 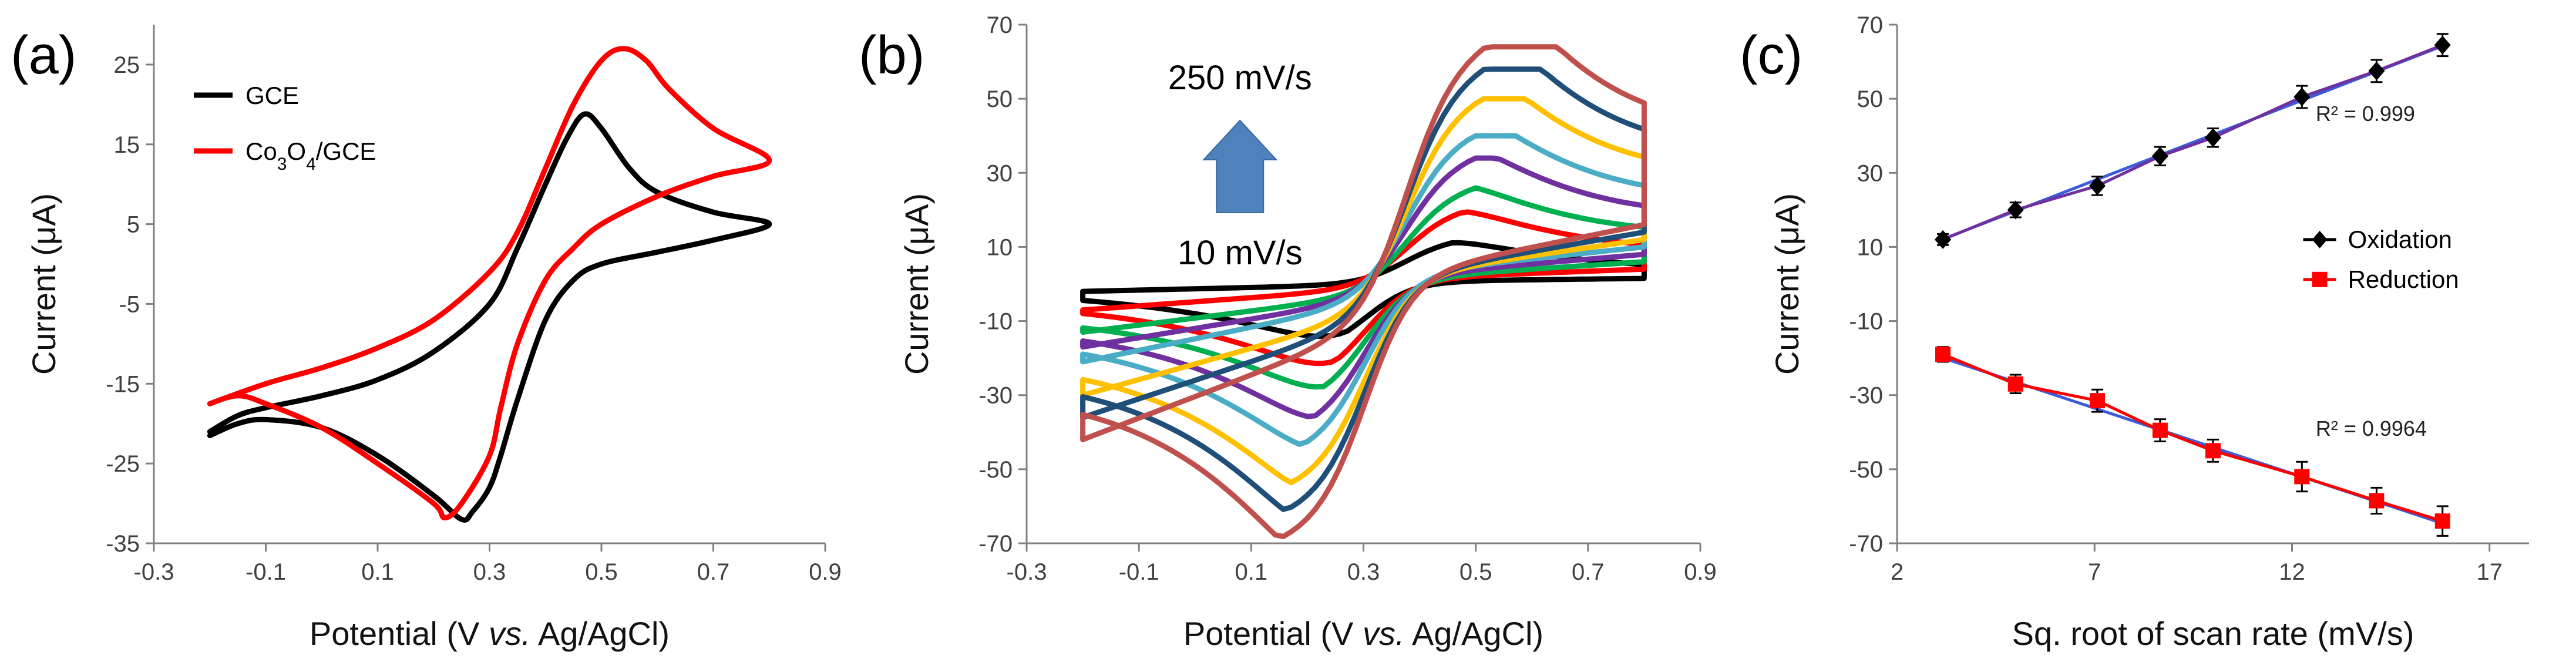 I want to click on oxidation-series-line, so click(x=2192, y=142).